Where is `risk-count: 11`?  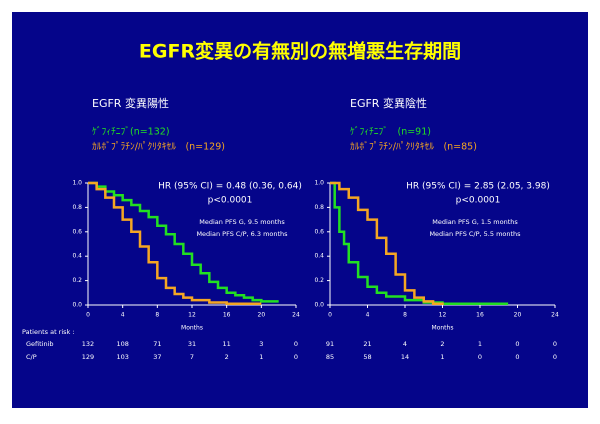 risk-count: 11 is located at coordinates (227, 344).